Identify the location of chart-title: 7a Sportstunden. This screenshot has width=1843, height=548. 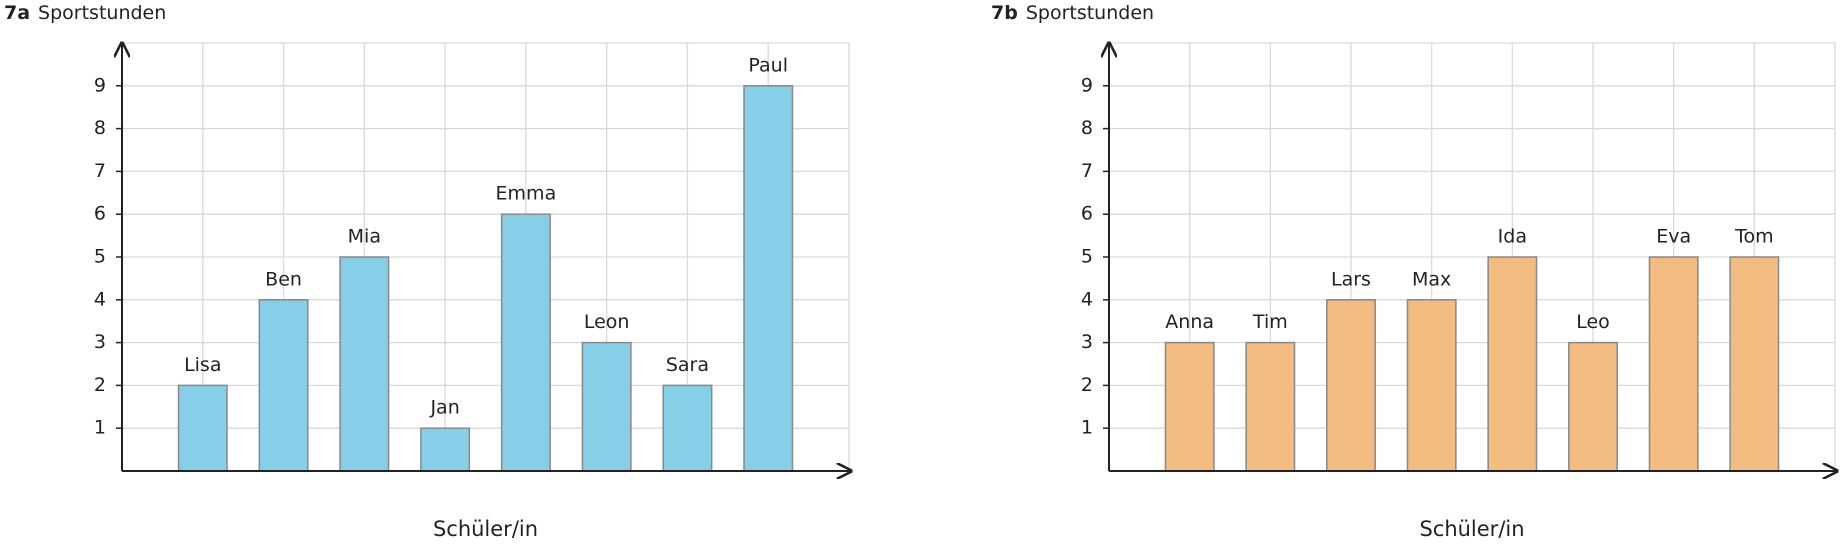
(85, 13).